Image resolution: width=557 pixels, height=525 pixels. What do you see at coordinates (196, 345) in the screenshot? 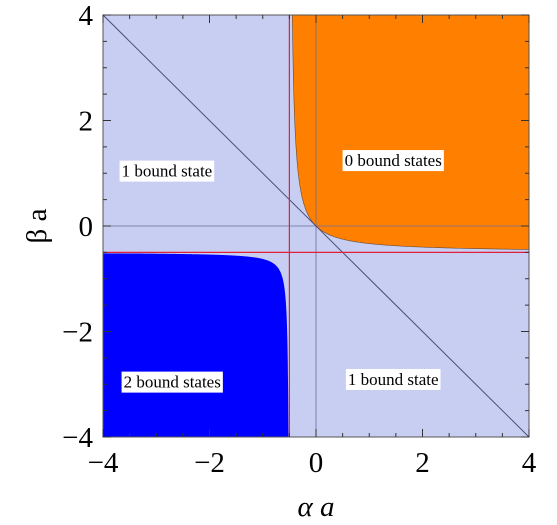
I see `two-bound-states-region` at bounding box center [196, 345].